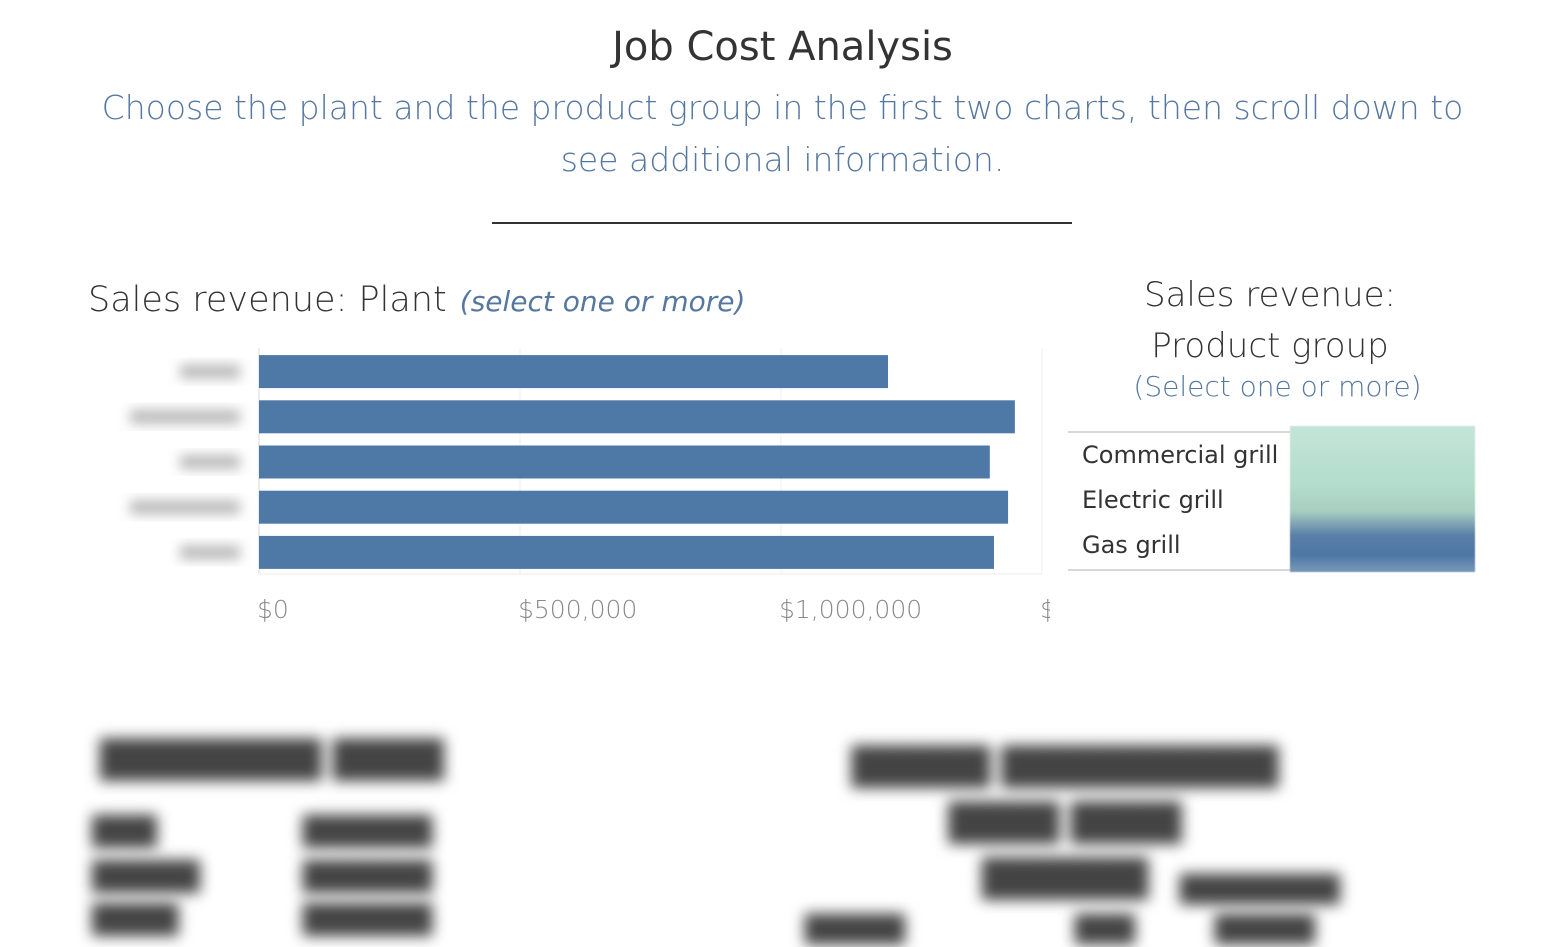 This screenshot has height=947, width=1559. I want to click on product-group-color-swatch, so click(1382, 499).